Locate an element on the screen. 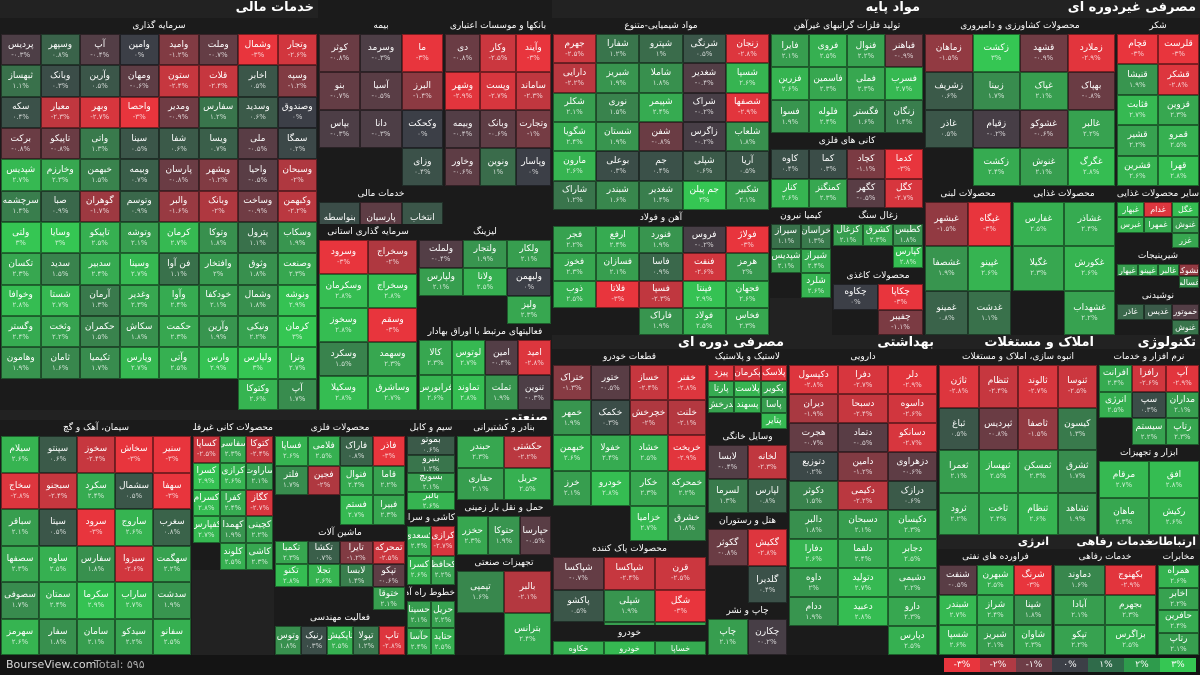 This screenshot has width=1200, height=675. stock-tile: سینا ۰.۵% is located at coordinates (139, 144).